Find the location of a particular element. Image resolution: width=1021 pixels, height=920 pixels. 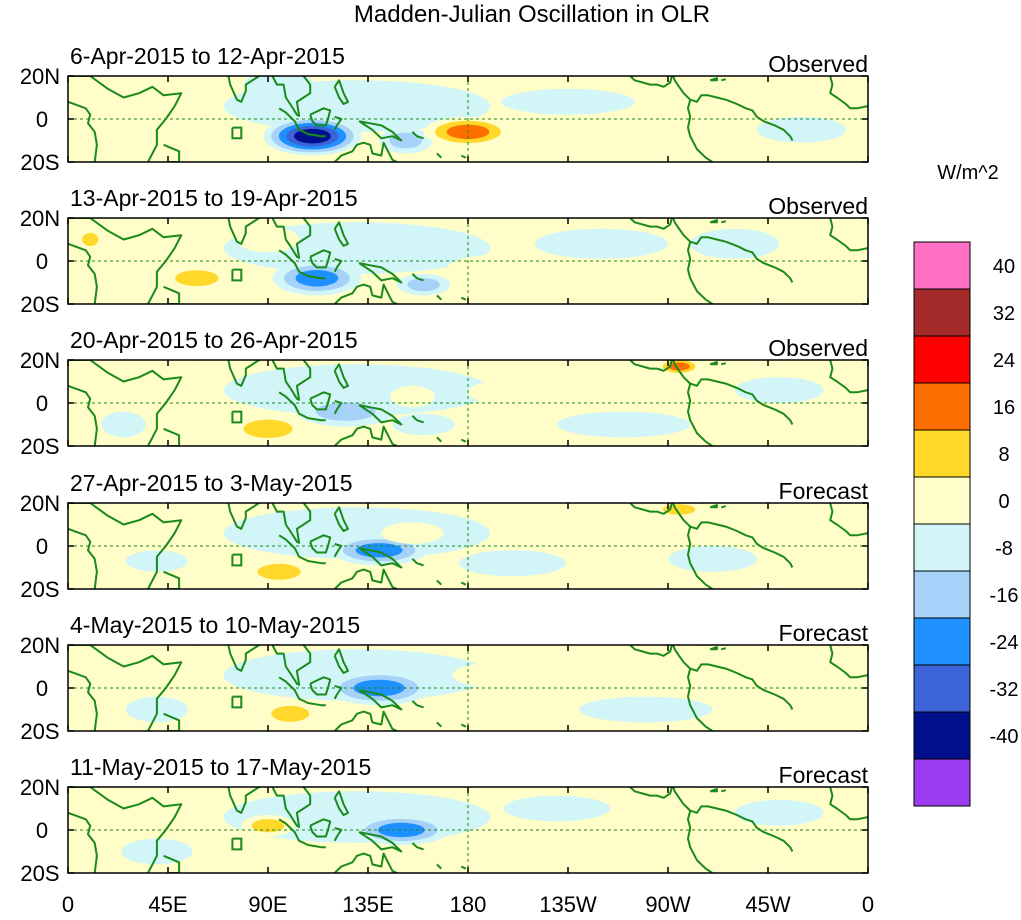

chart-title: Madden-Julian Oscillation in OLR is located at coordinates (532, 14).